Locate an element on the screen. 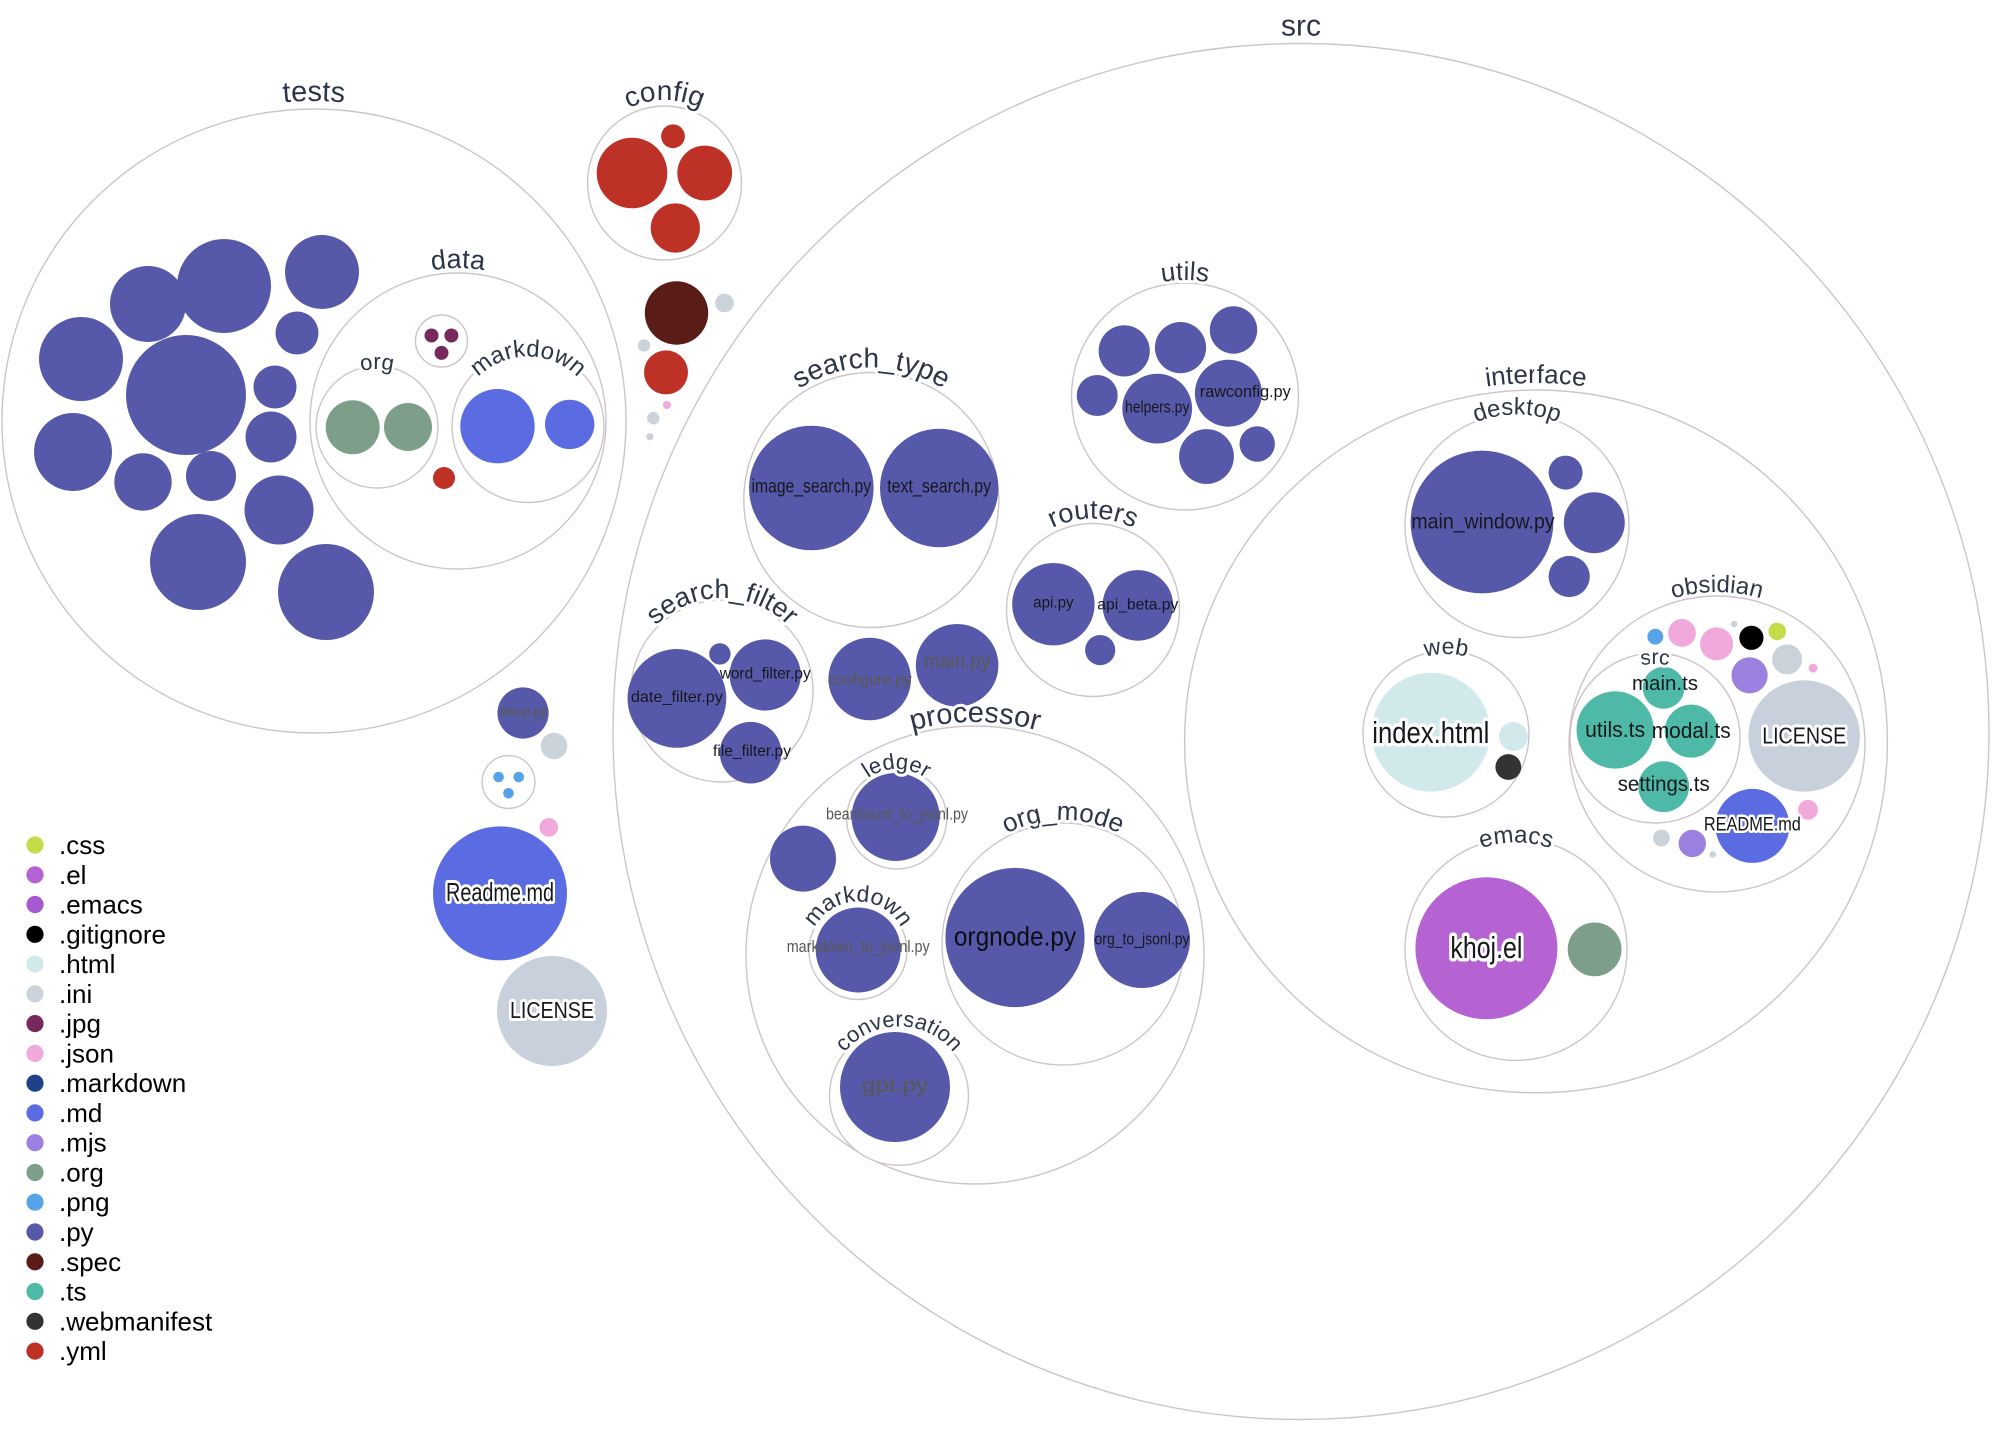 This screenshot has height=1451, width=1995. svg-text: main.ts is located at coordinates (1665, 684).